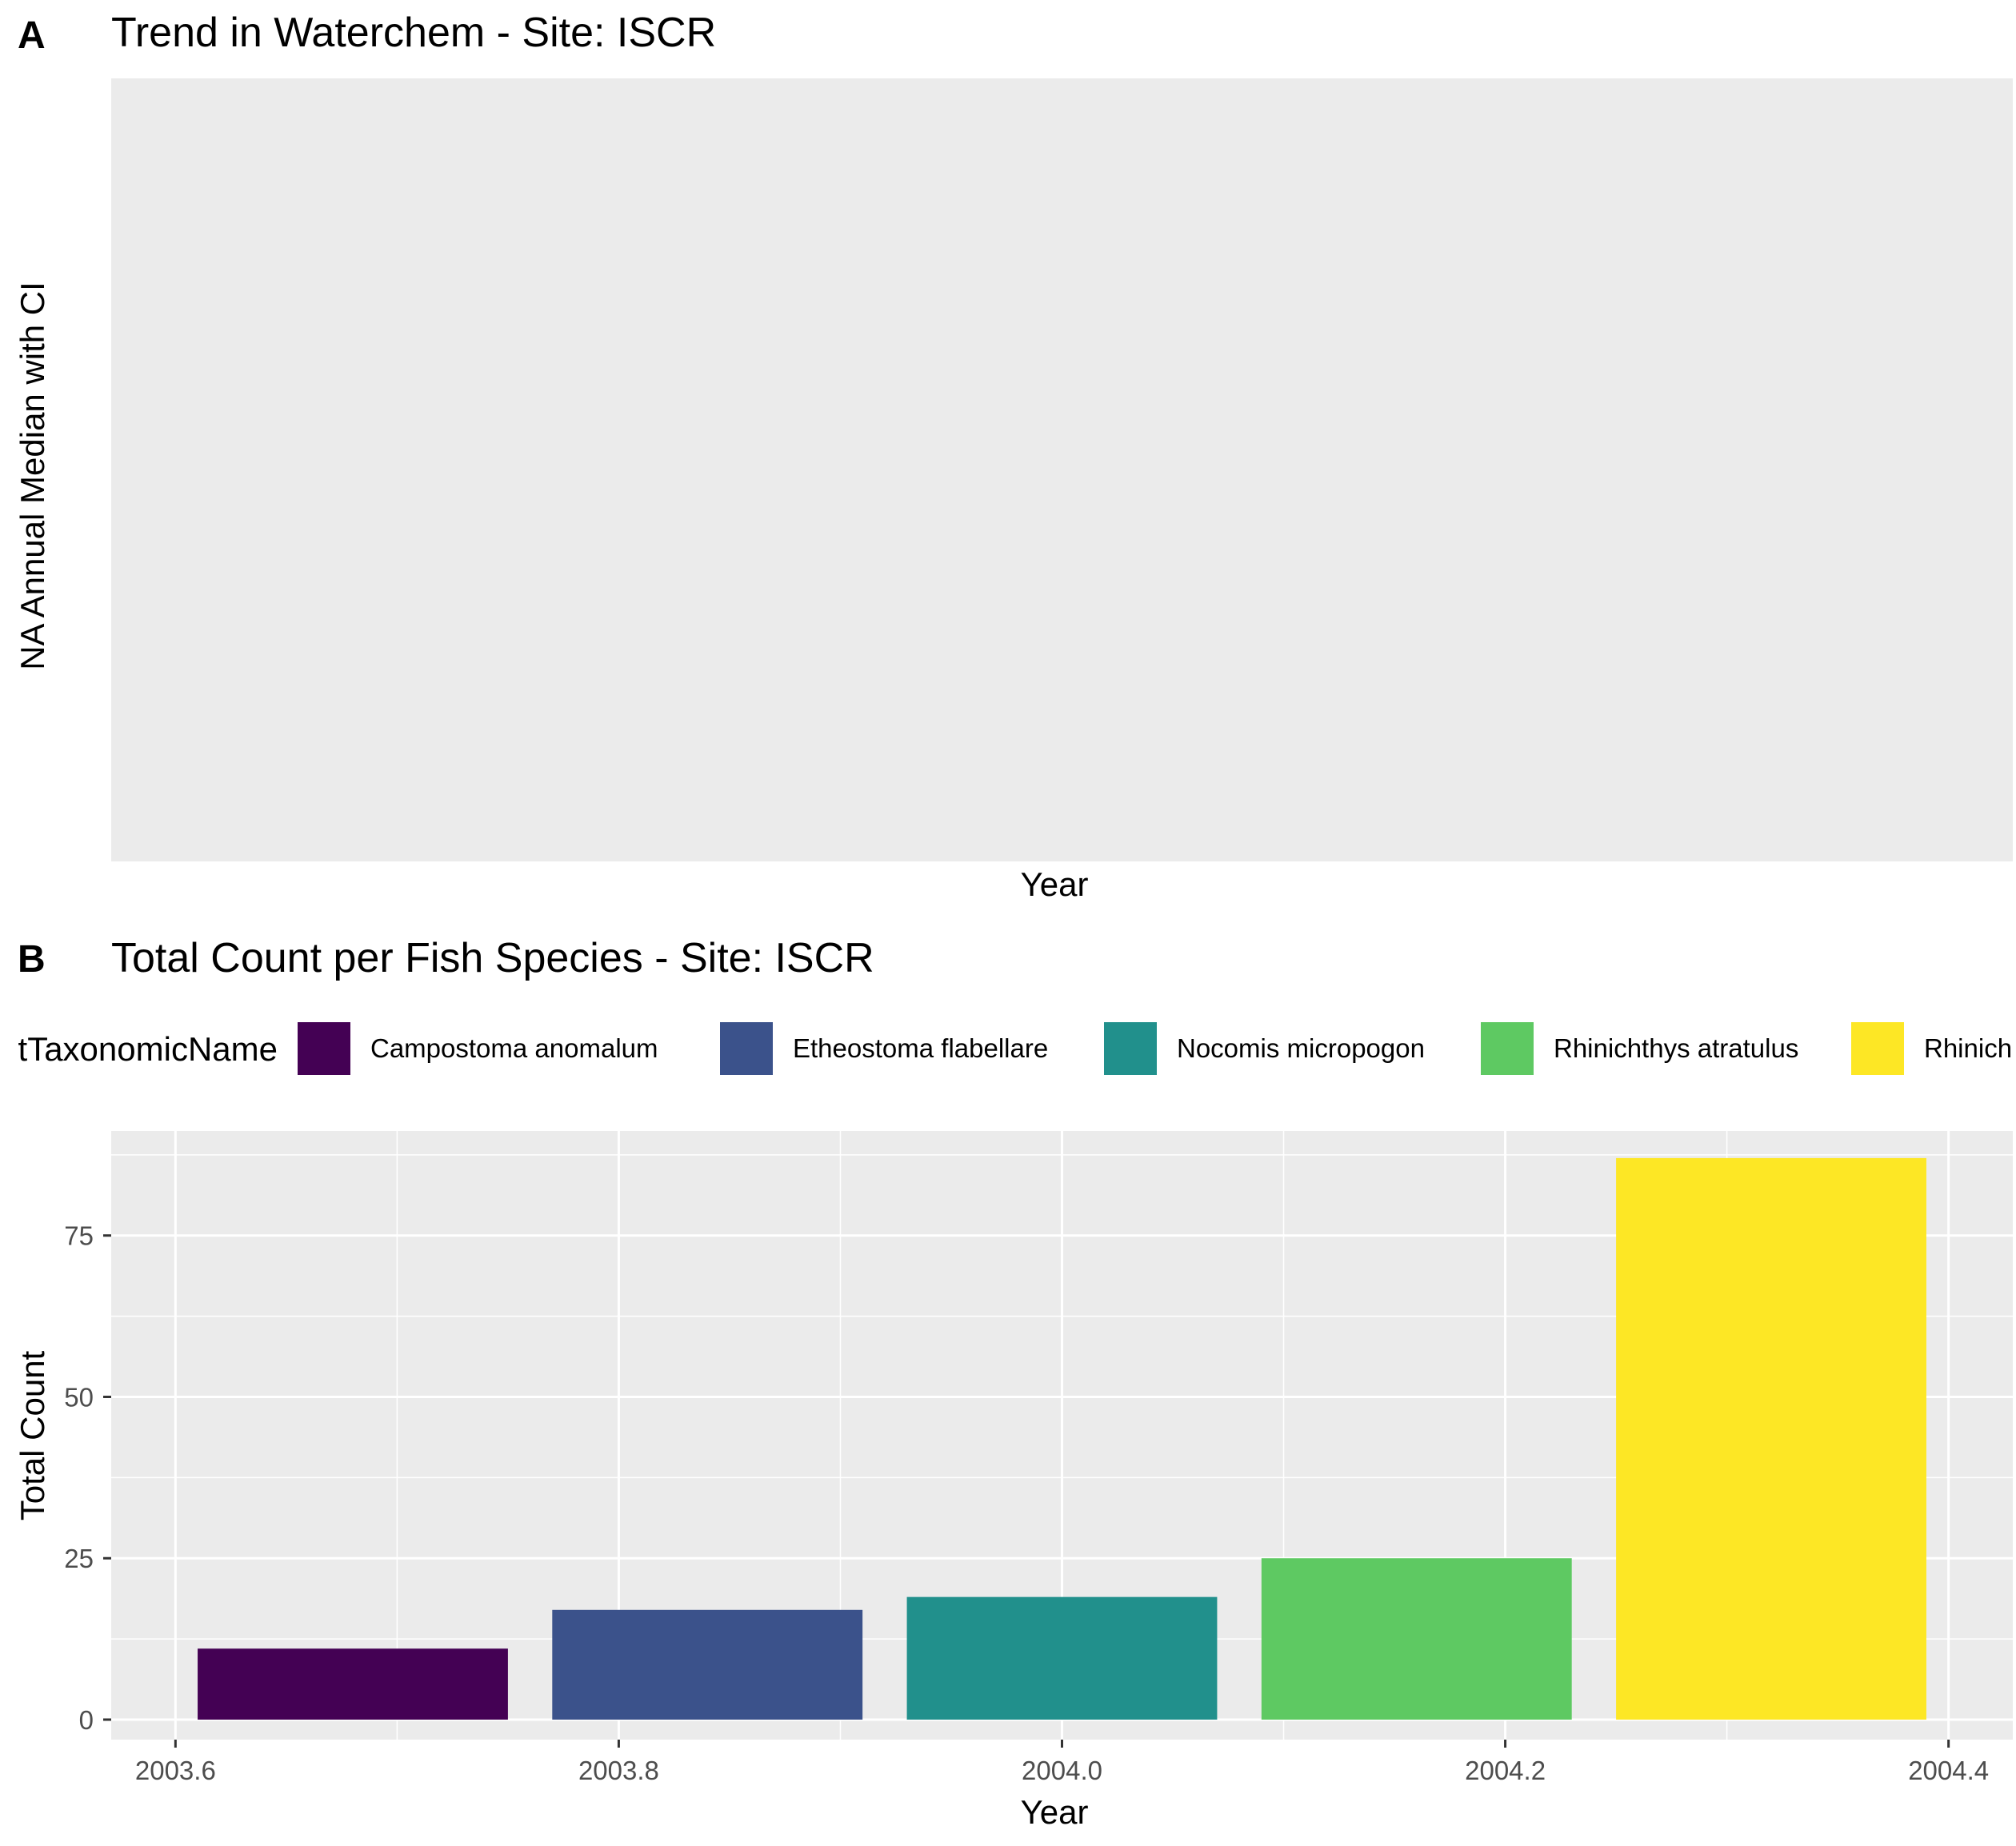 Image resolution: width=2016 pixels, height=1846 pixels. What do you see at coordinates (514, 1048) in the screenshot?
I see `legend-label: Campostoma anomalum` at bounding box center [514, 1048].